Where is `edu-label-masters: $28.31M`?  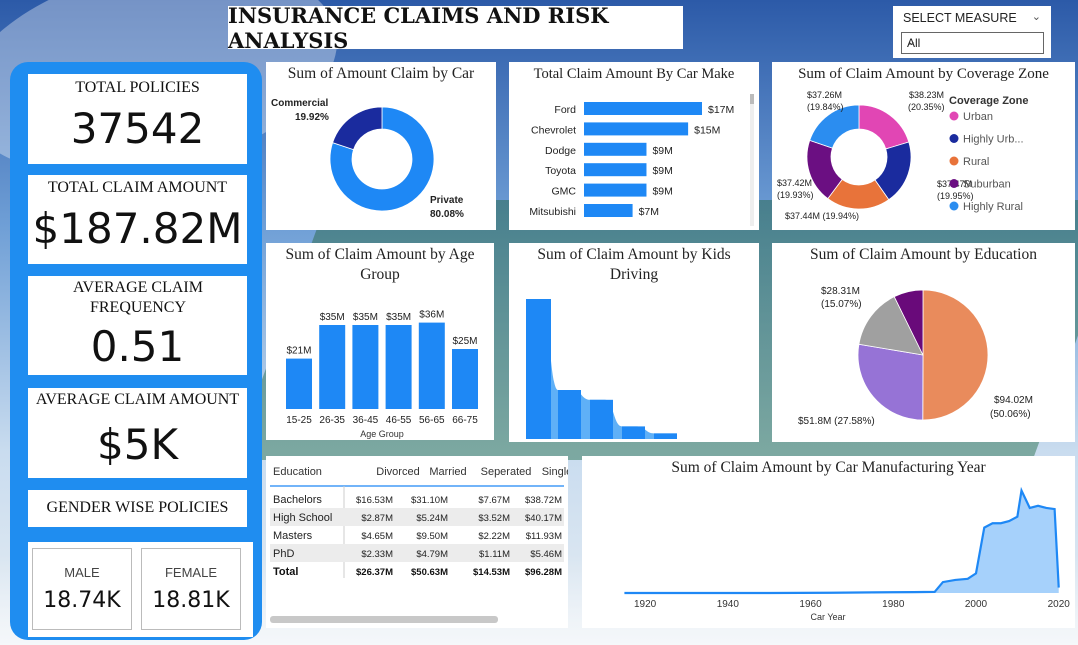
edu-label-masters: $28.31M is located at coordinates (840, 291).